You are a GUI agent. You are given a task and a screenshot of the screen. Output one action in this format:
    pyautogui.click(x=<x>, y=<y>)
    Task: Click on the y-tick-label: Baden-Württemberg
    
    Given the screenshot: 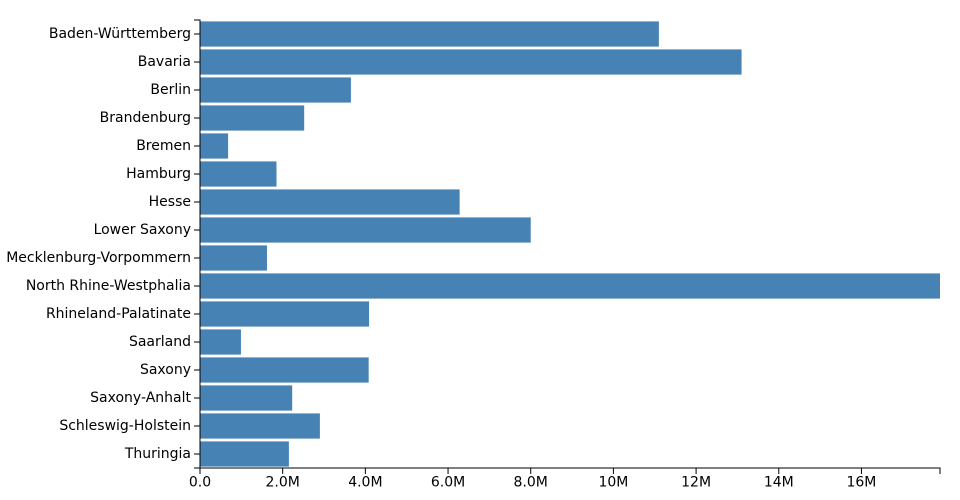 What is the action you would take?
    pyautogui.click(x=120, y=34)
    